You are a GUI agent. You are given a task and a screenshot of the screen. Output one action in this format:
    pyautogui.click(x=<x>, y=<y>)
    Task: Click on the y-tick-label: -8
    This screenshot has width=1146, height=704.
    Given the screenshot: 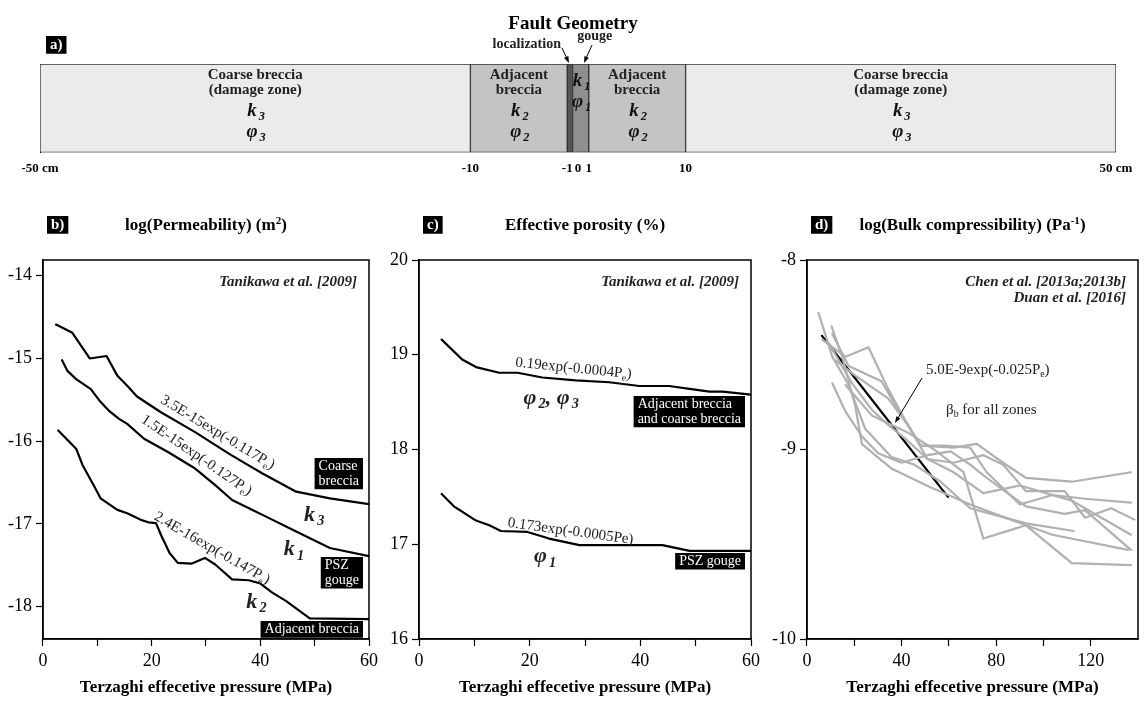 What is the action you would take?
    pyautogui.click(x=788, y=258)
    